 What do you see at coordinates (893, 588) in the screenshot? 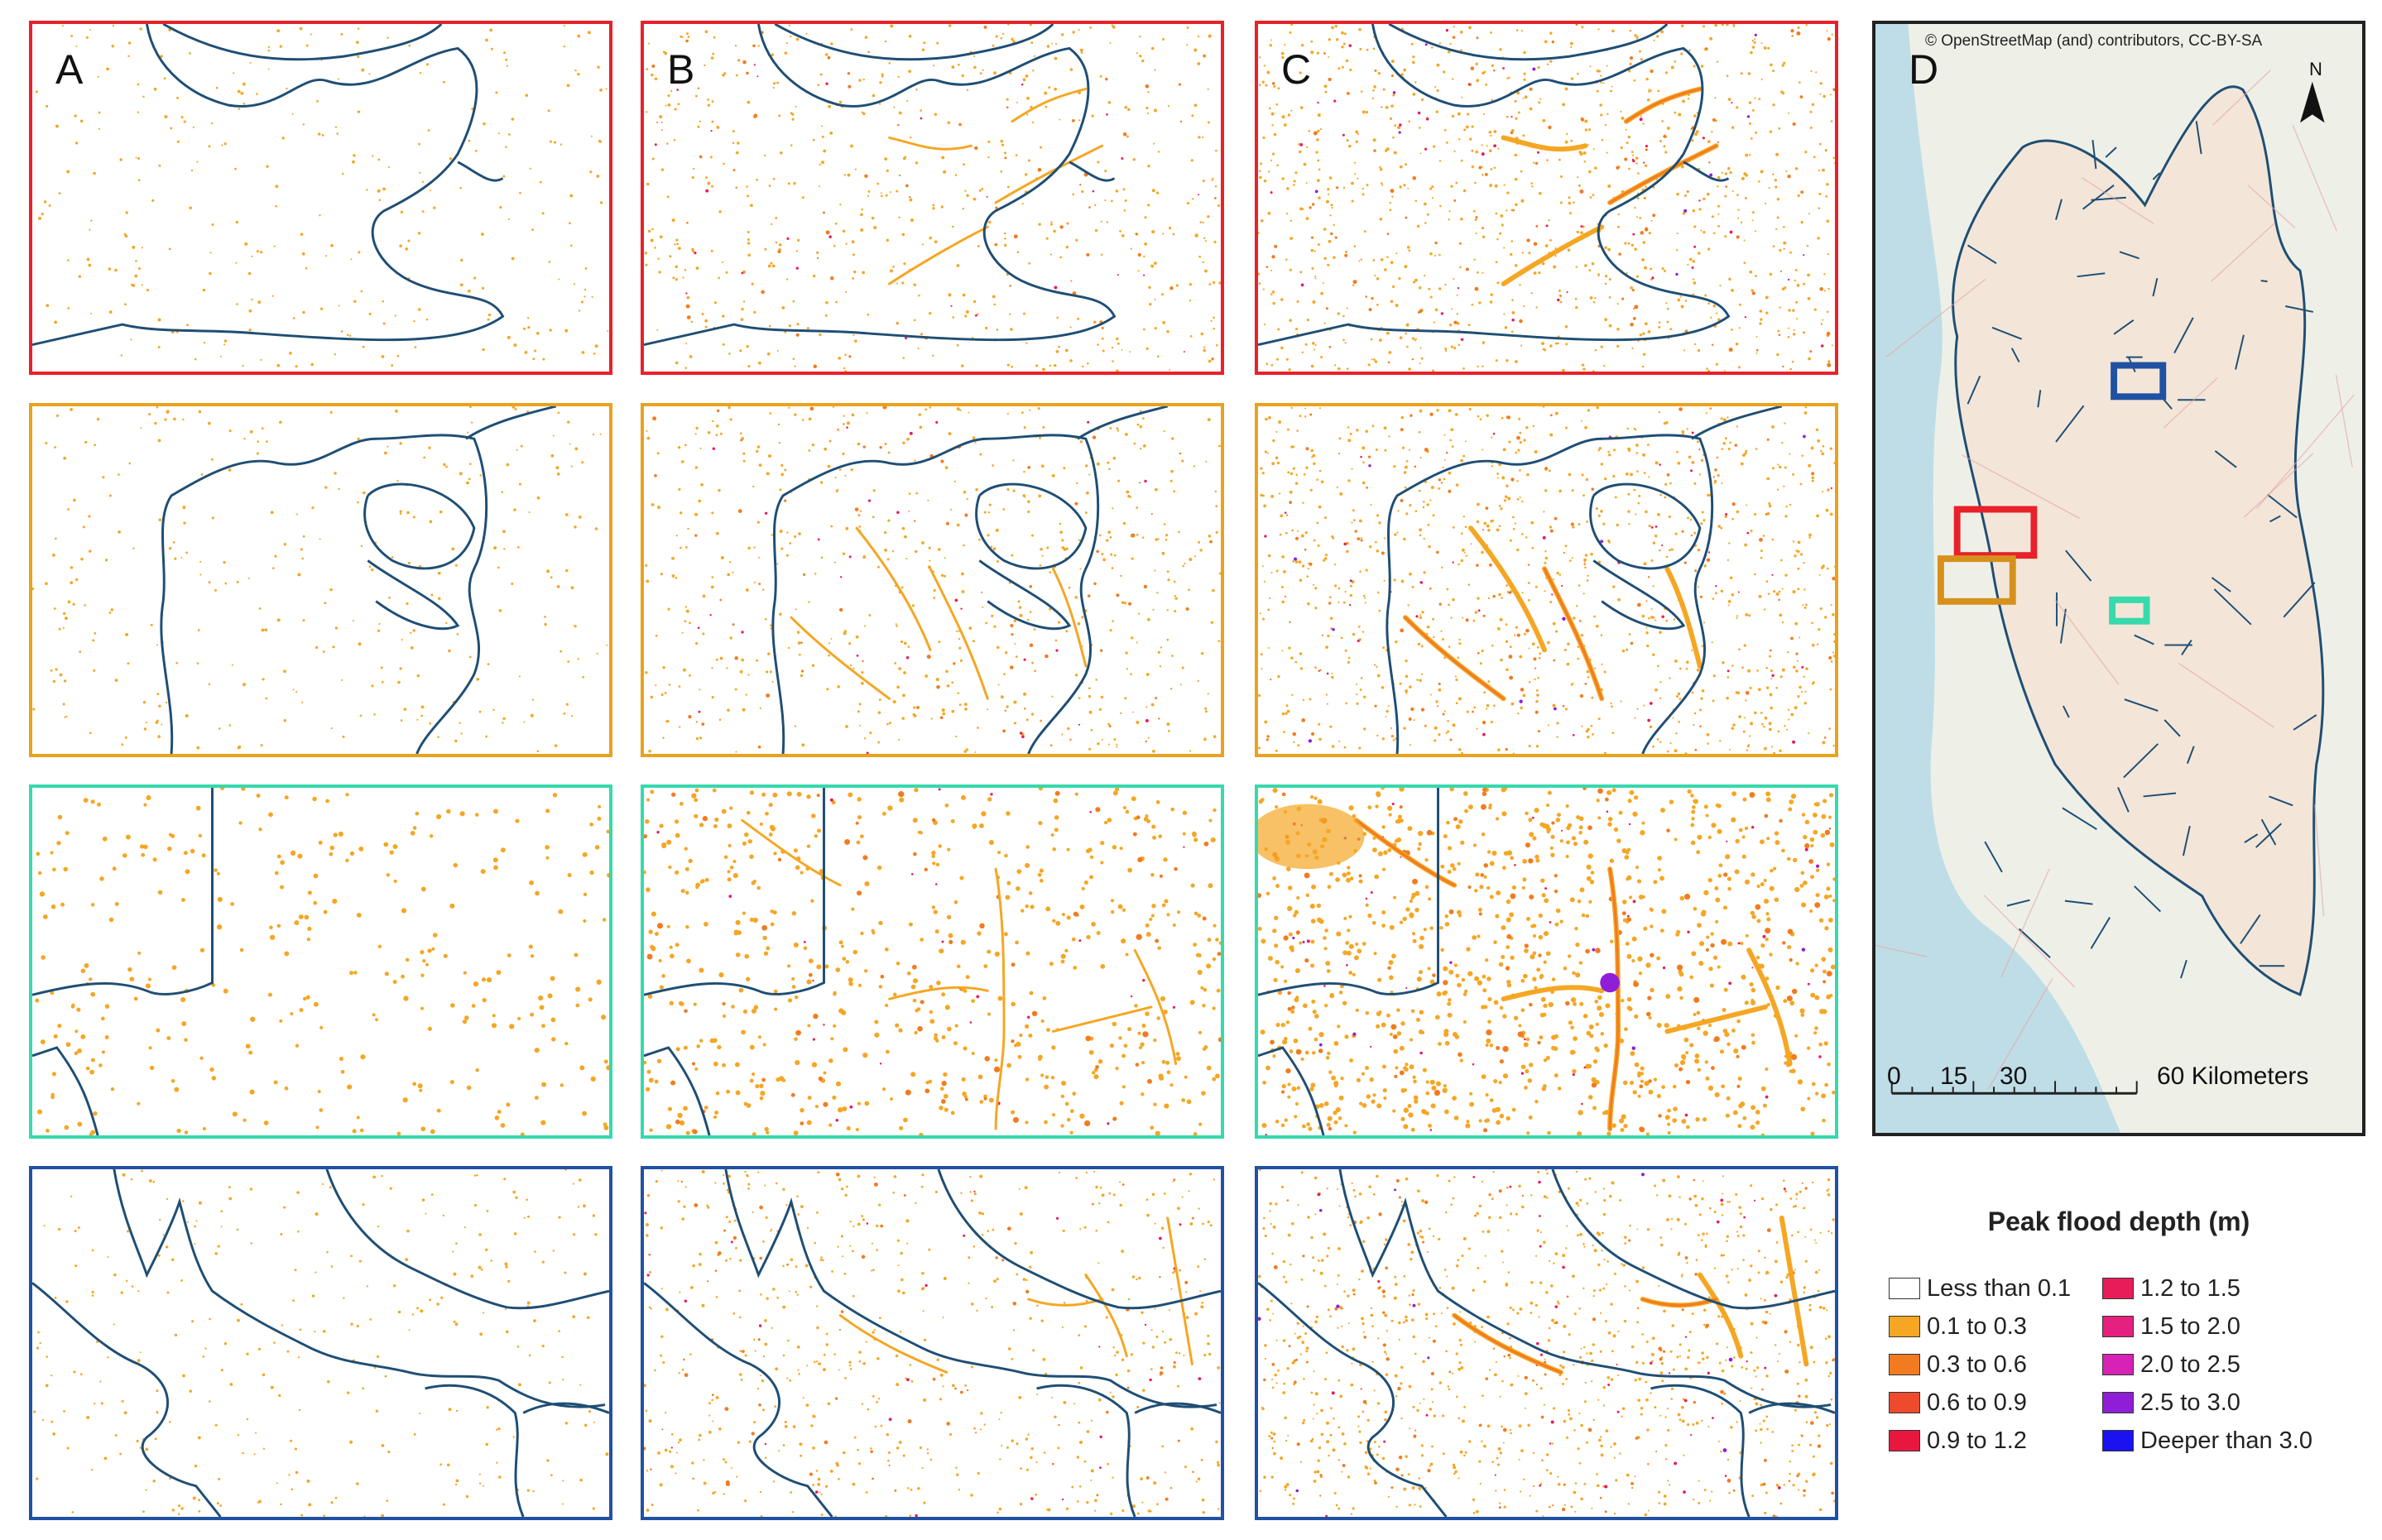
I see `flood-channel` at bounding box center [893, 588].